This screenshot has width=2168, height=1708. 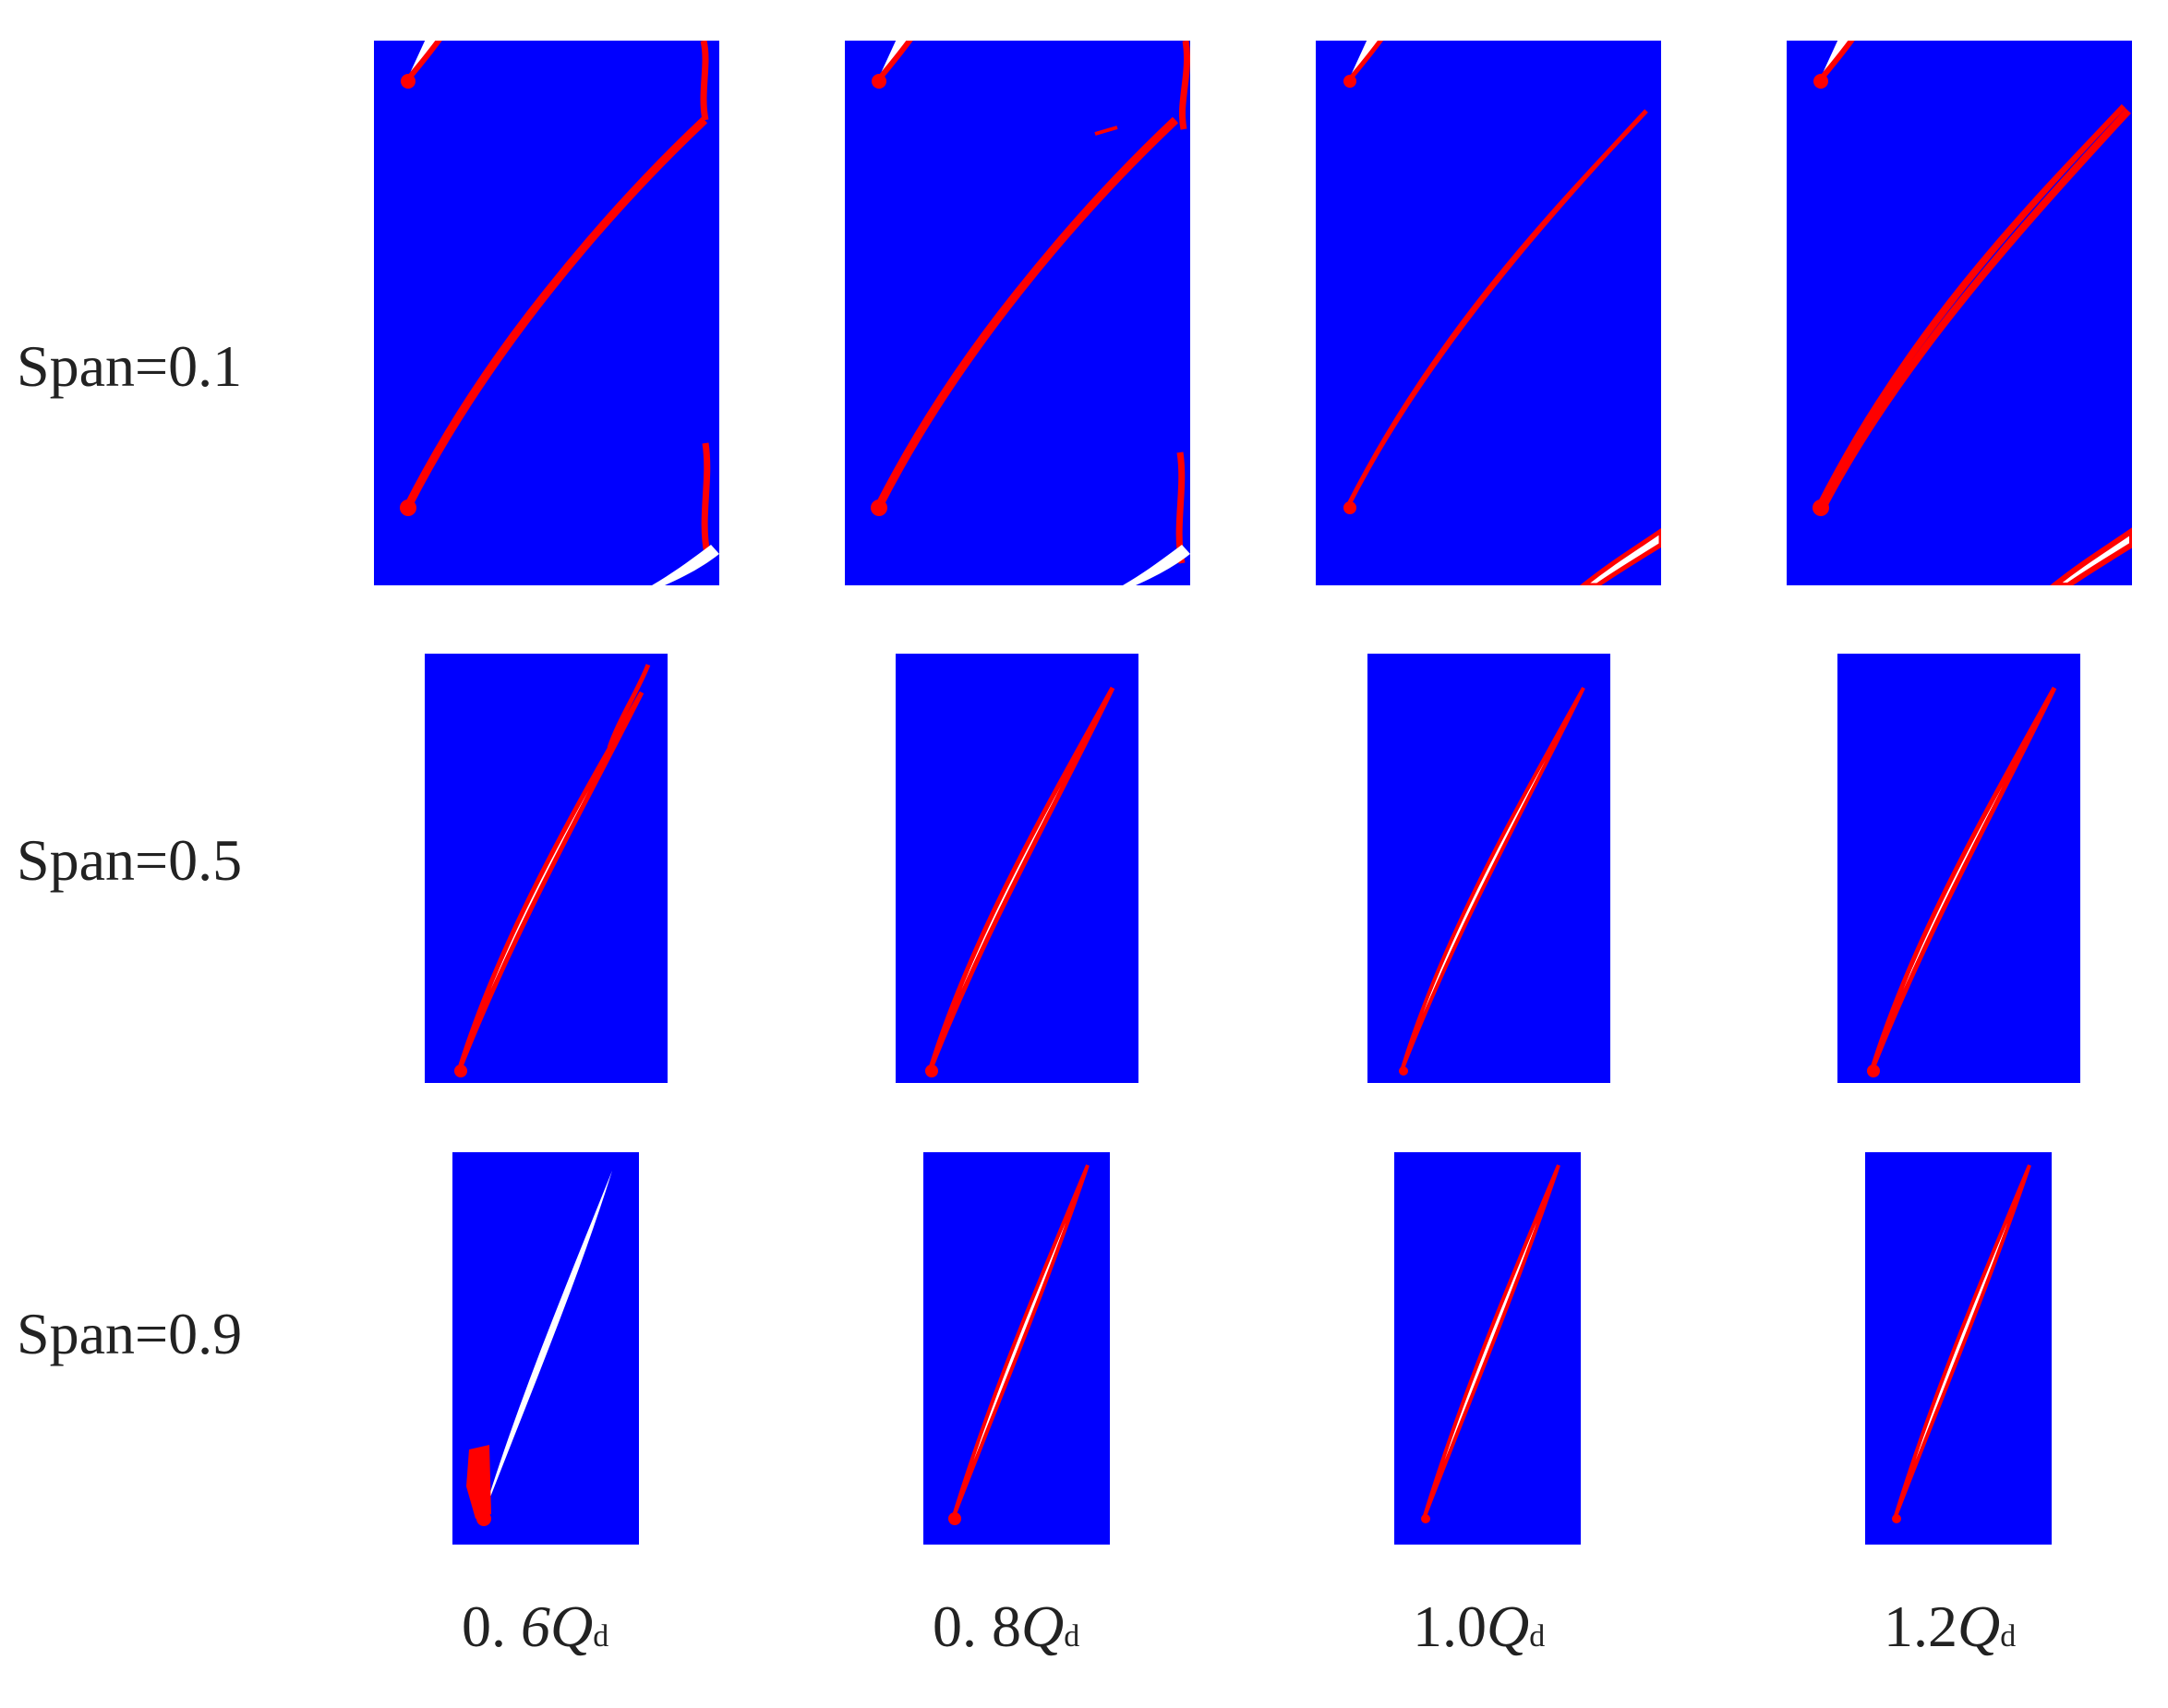 What do you see at coordinates (130, 366) in the screenshot?
I see `row-label-span-0-1: Span=0.1` at bounding box center [130, 366].